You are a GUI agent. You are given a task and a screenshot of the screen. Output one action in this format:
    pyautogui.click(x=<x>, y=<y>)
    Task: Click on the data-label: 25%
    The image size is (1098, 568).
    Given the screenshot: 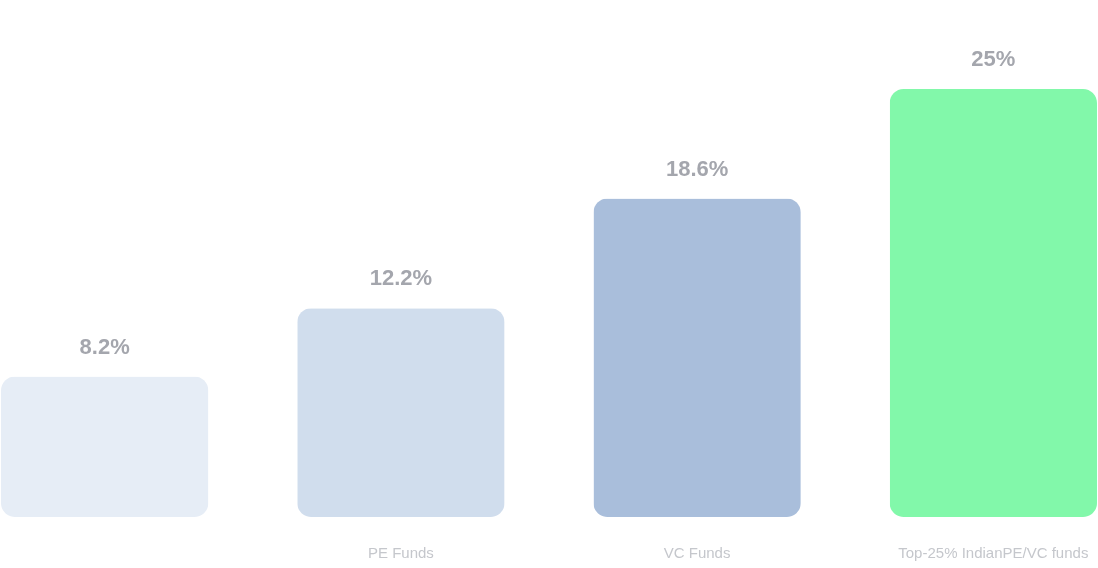 What is the action you would take?
    pyautogui.click(x=993, y=58)
    